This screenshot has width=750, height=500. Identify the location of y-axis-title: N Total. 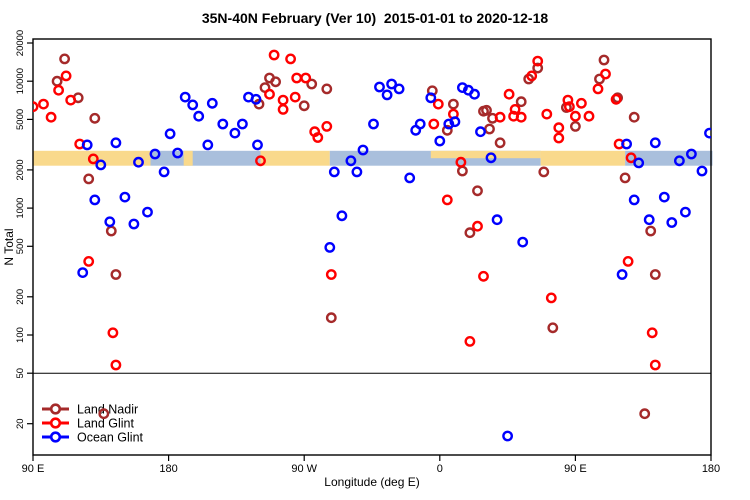
(9, 247).